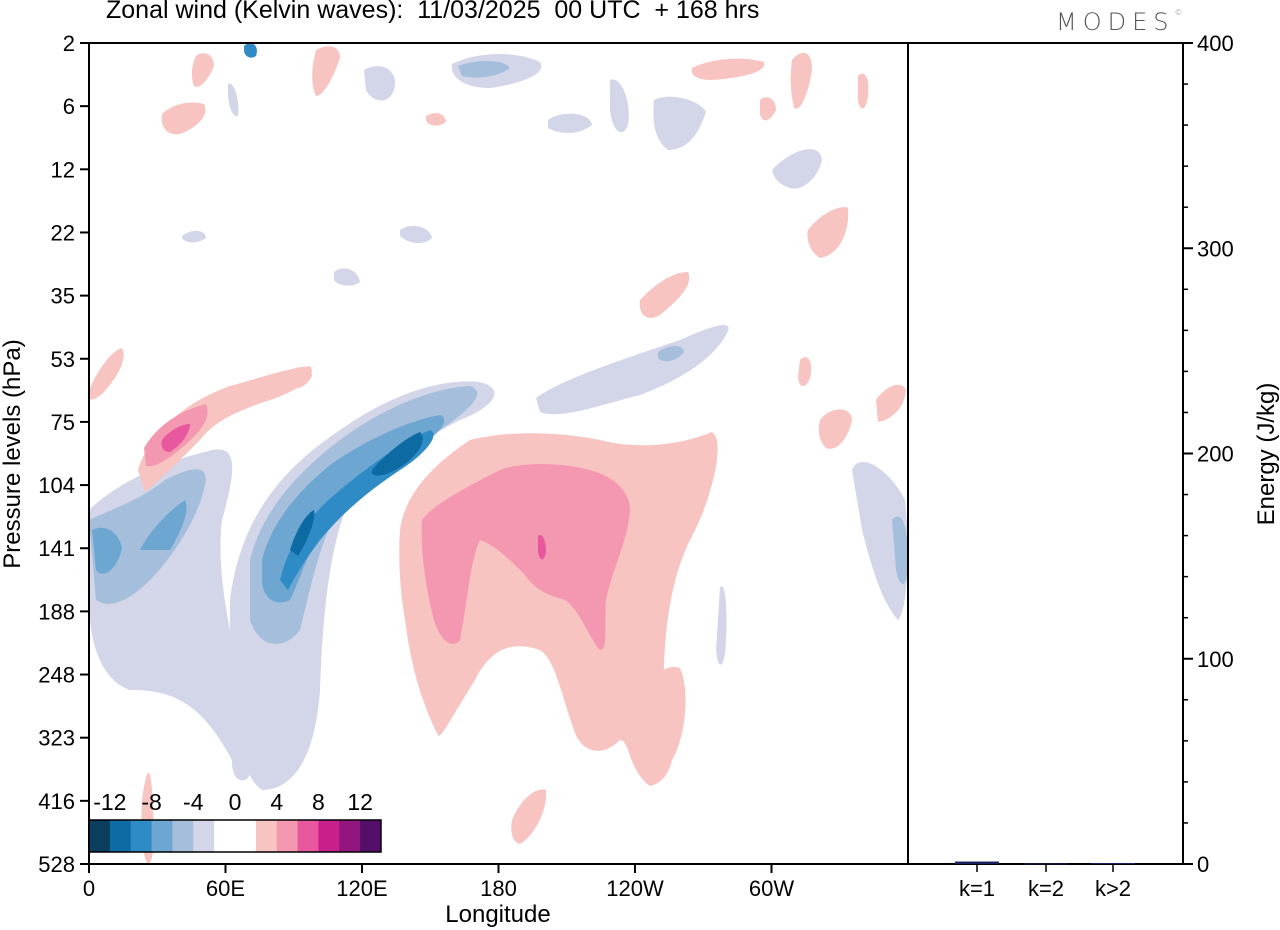 This screenshot has width=1280, height=930. Describe the element at coordinates (1046, 864) in the screenshot. I see `energy-bar-k=2` at that location.